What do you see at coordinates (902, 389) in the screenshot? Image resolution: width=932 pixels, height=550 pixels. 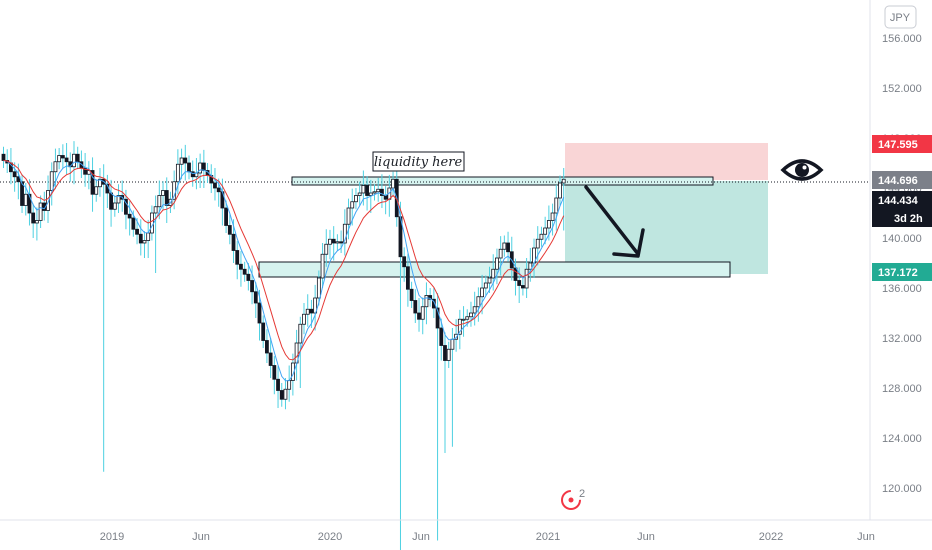 I see `y-tick-label: 128.000` at bounding box center [902, 389].